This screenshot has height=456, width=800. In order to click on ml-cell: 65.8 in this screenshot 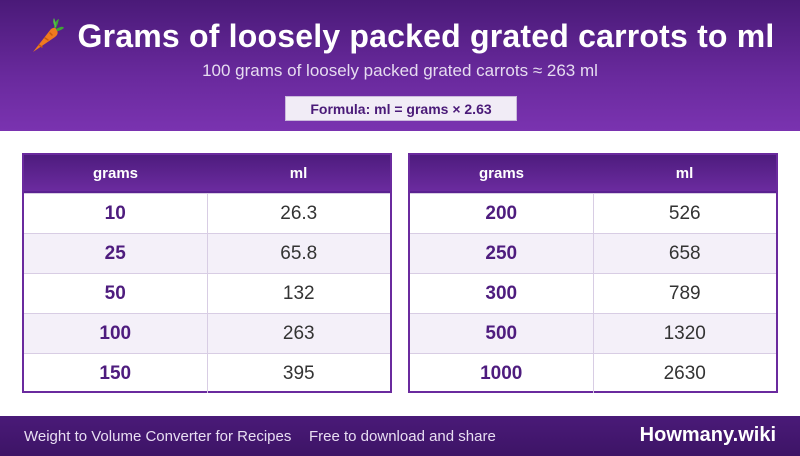, I will do `click(299, 253)`.